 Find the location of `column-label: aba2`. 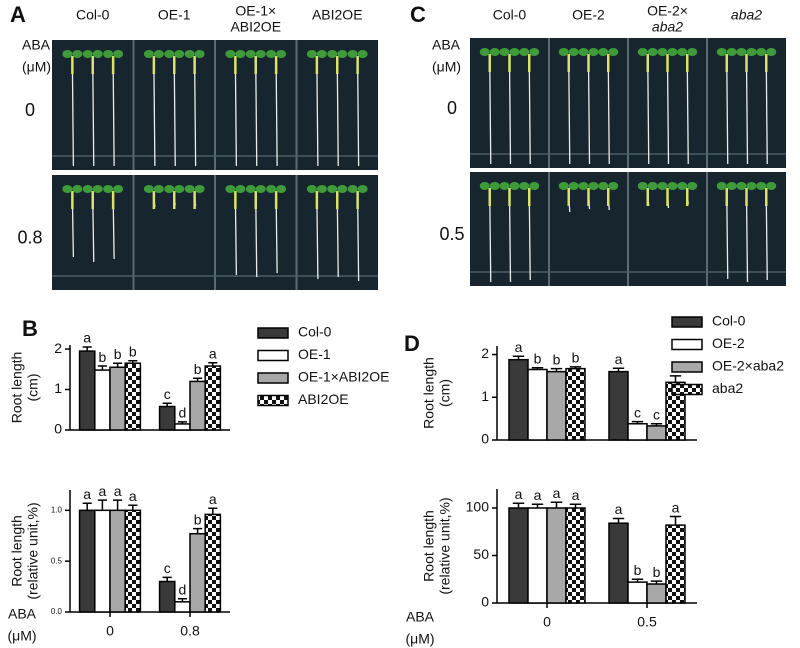

column-label: aba2 is located at coordinates (667, 27).